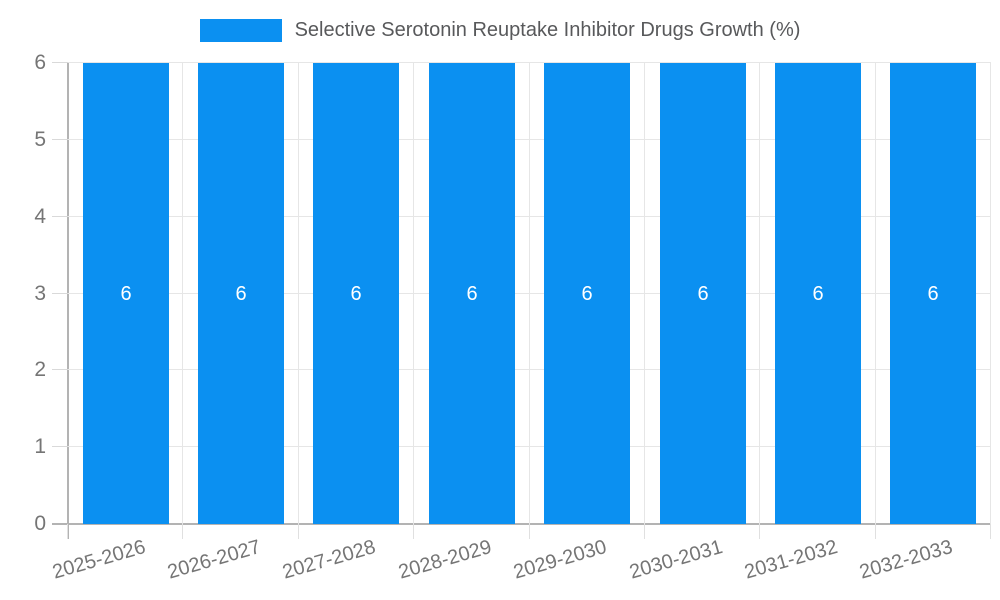 Image resolution: width=1000 pixels, height=600 pixels. I want to click on bar-2027-2028, so click(356, 293).